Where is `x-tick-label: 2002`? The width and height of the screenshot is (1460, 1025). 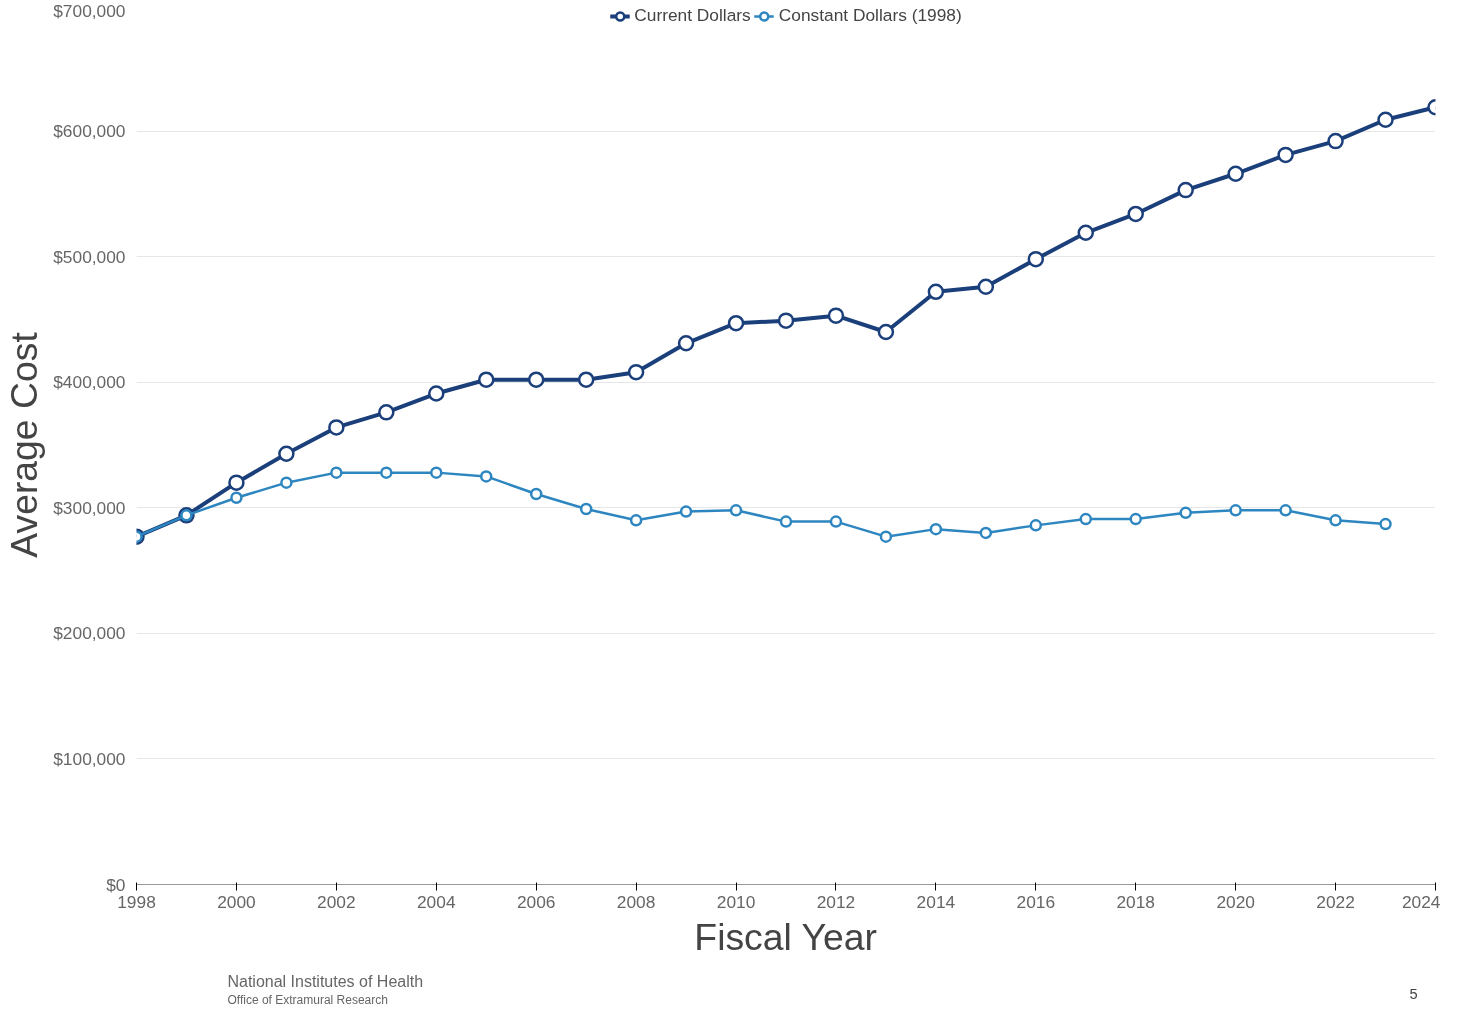 x-tick-label: 2002 is located at coordinates (336, 901).